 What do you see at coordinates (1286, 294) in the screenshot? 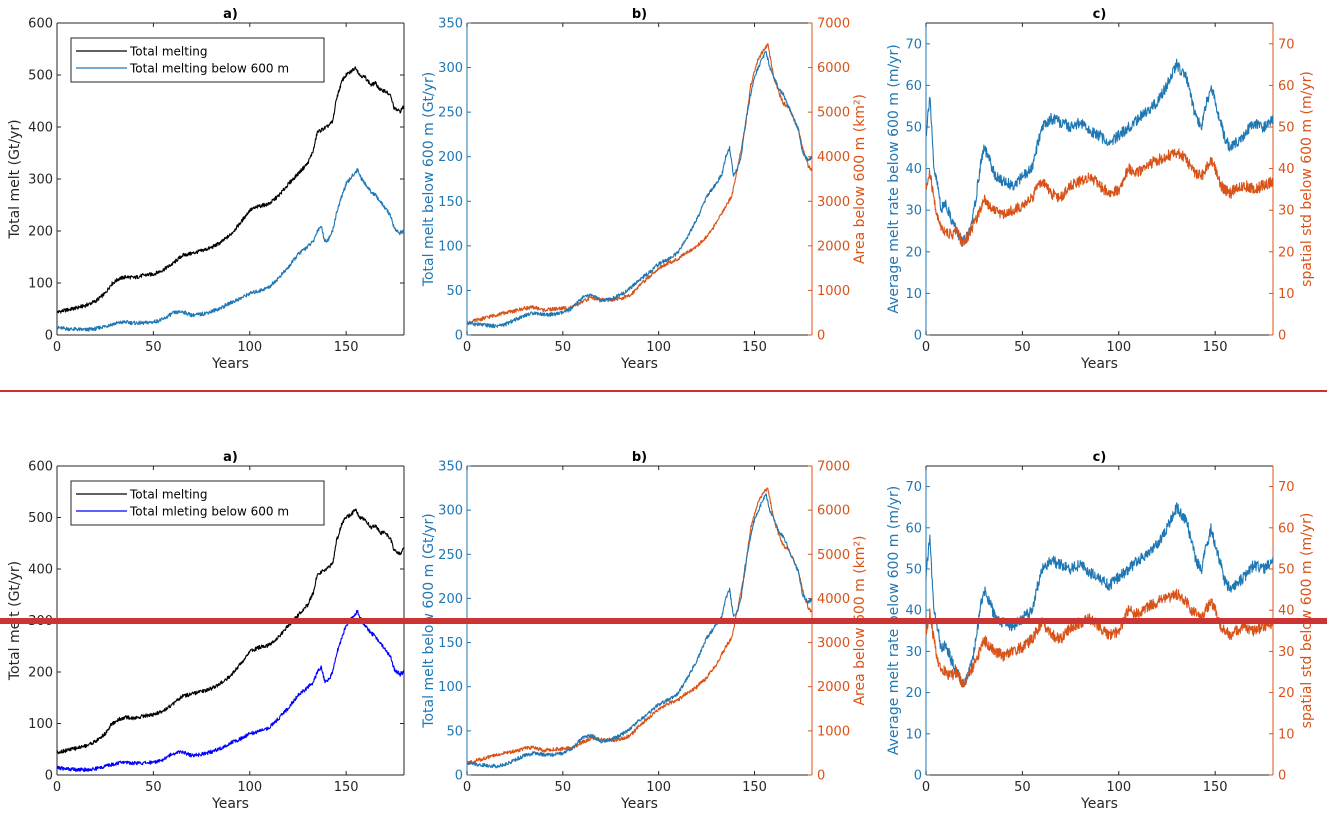
I see `y-right-tick-label: 10` at bounding box center [1286, 294].